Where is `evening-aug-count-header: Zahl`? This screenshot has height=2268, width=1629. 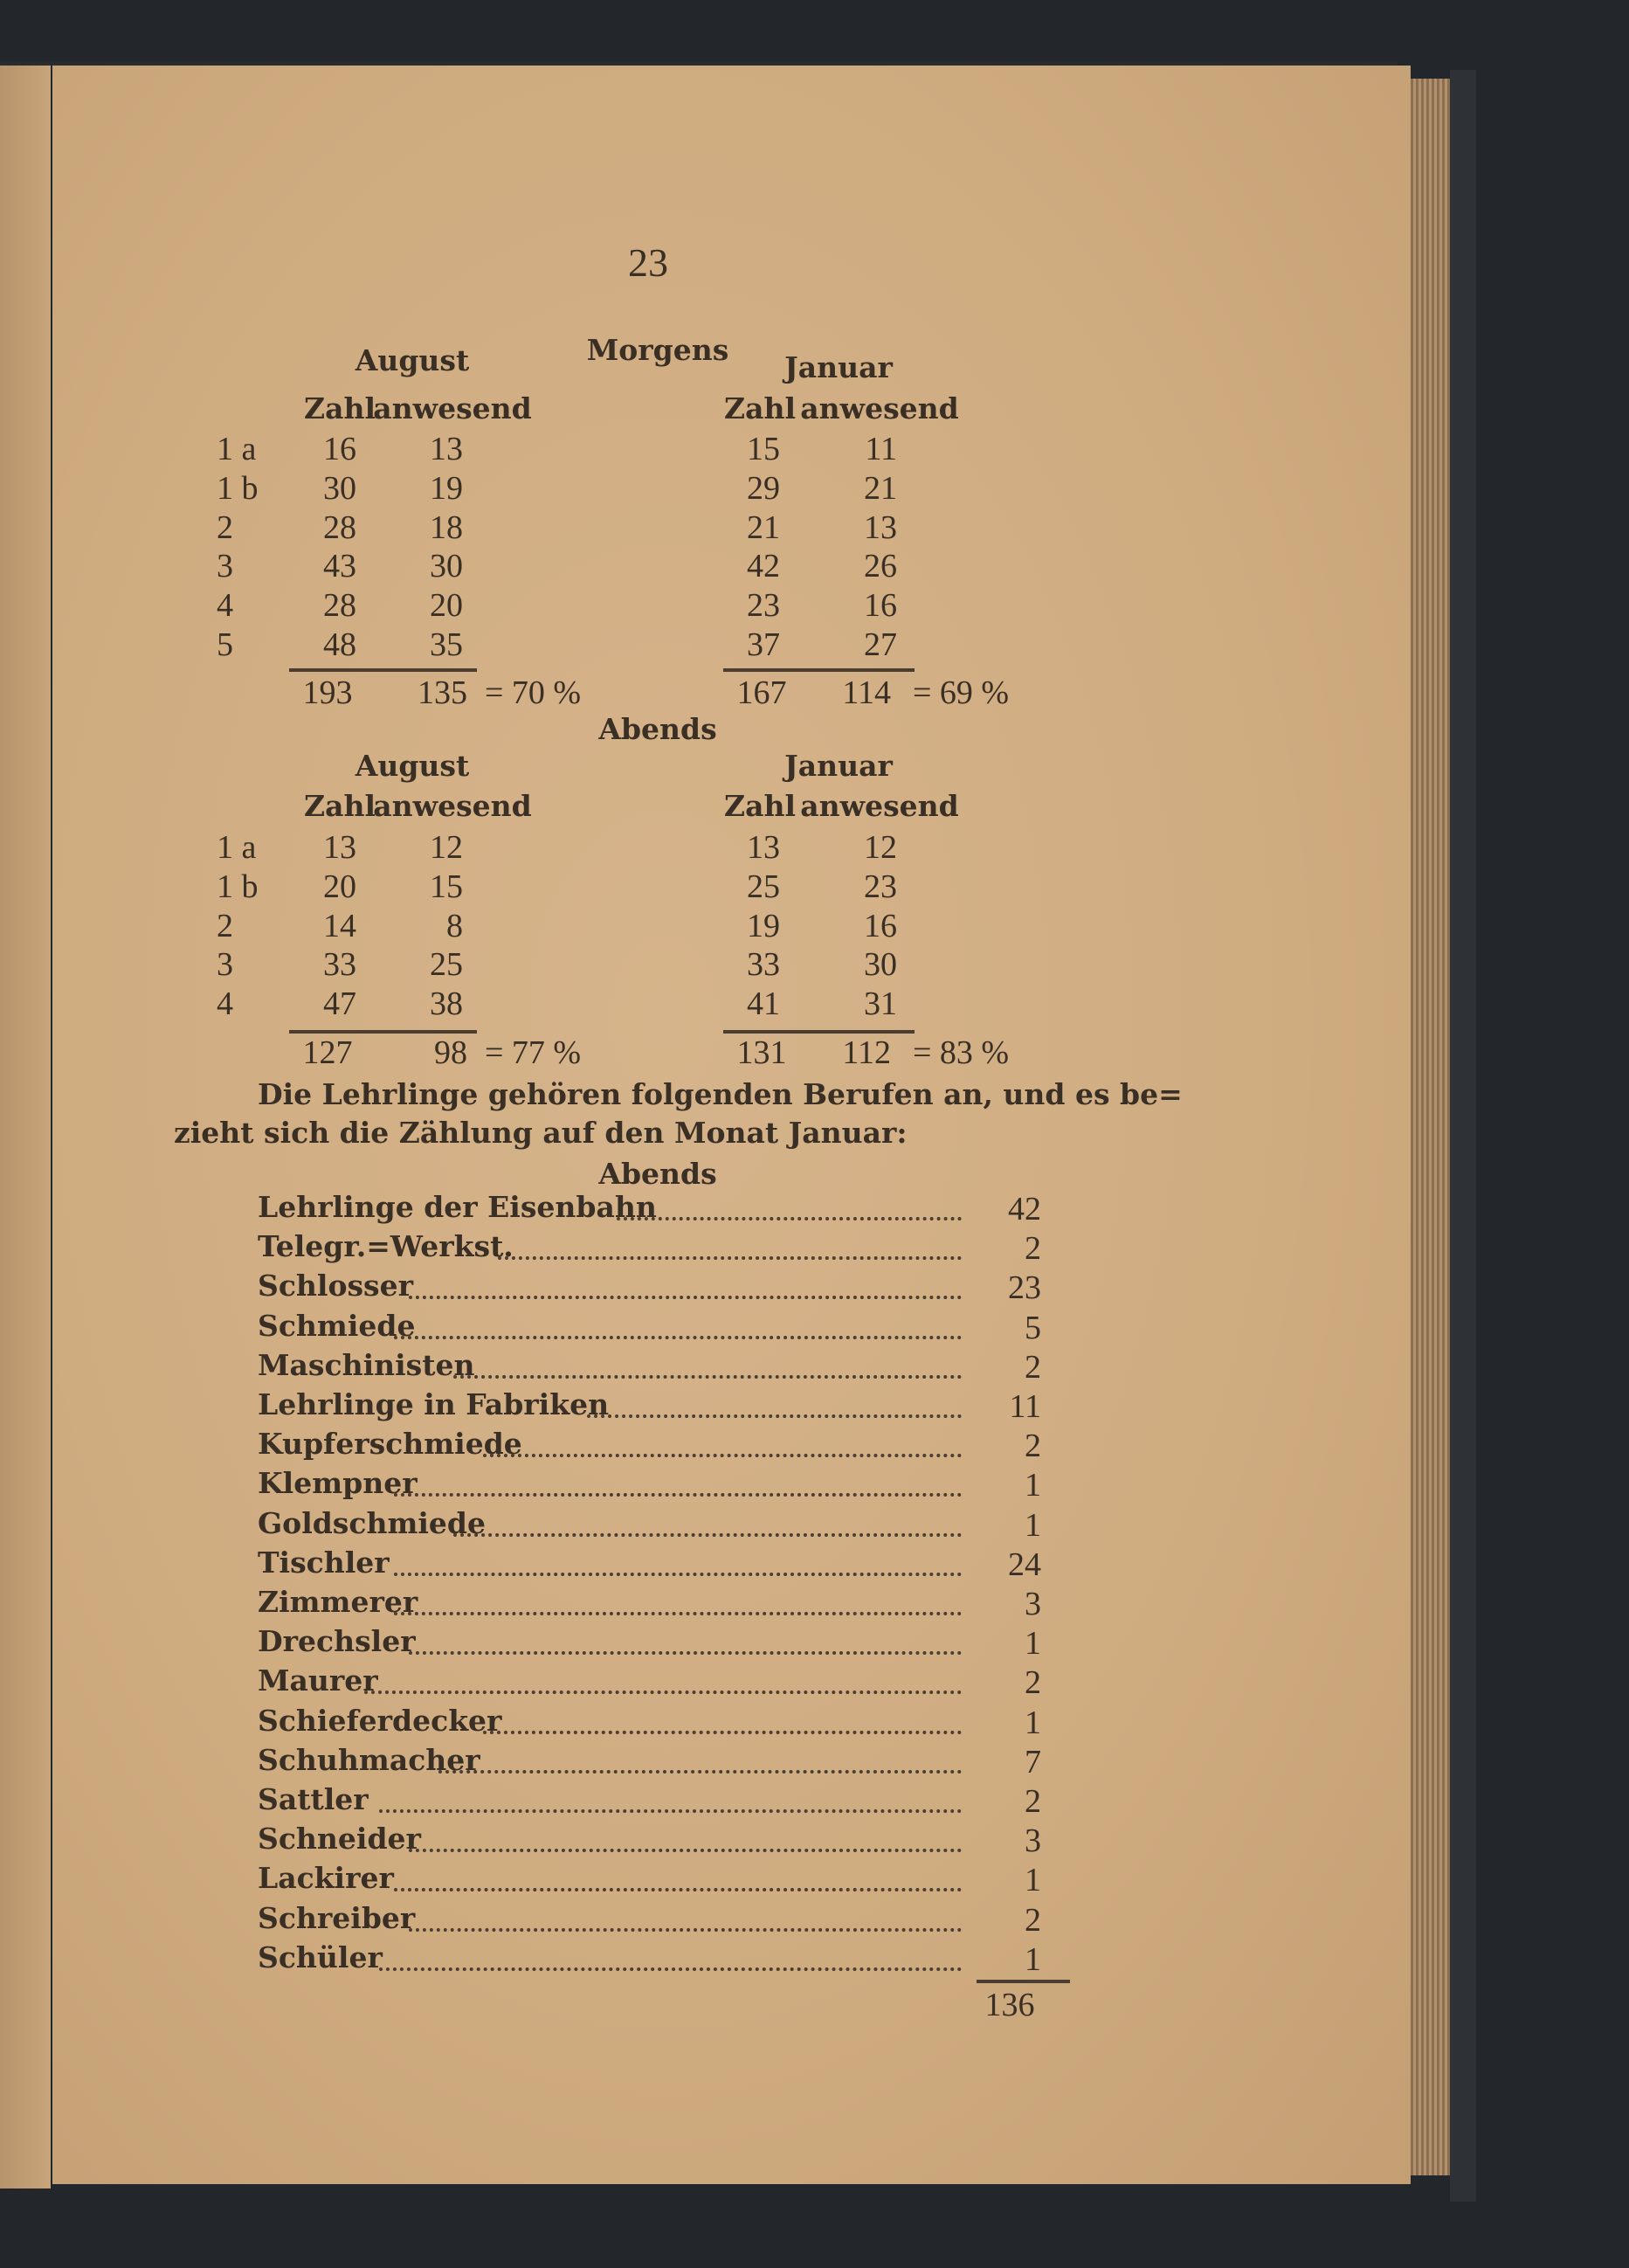
evening-aug-count-header: Zahl is located at coordinates (340, 806).